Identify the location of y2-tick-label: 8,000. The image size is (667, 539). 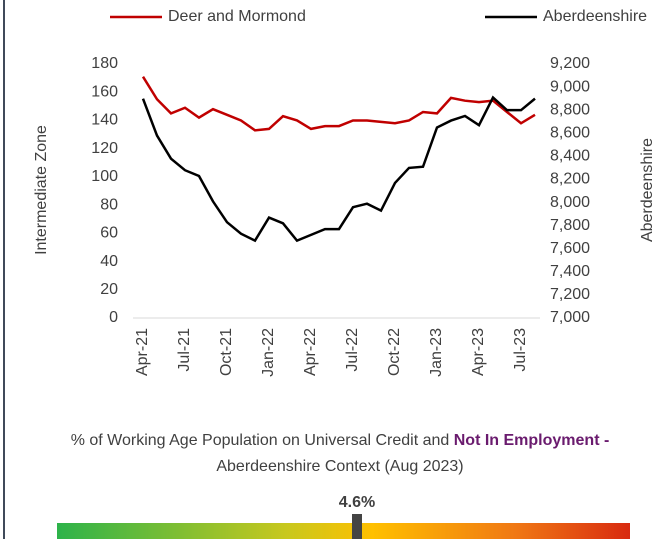
(570, 202).